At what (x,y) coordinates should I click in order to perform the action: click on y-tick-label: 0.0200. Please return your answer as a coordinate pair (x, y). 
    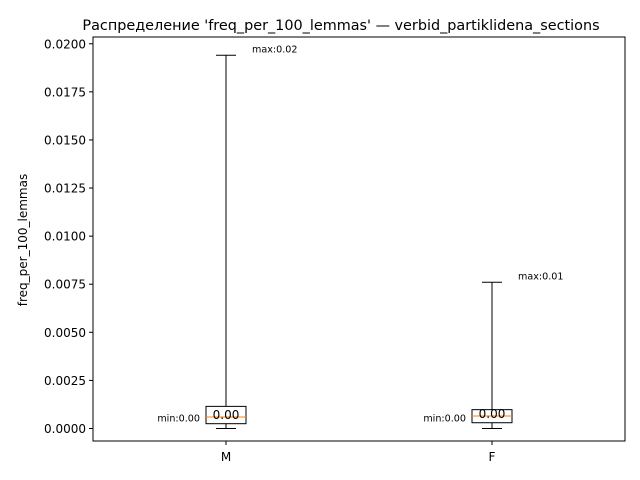
    Looking at the image, I should click on (65, 44).